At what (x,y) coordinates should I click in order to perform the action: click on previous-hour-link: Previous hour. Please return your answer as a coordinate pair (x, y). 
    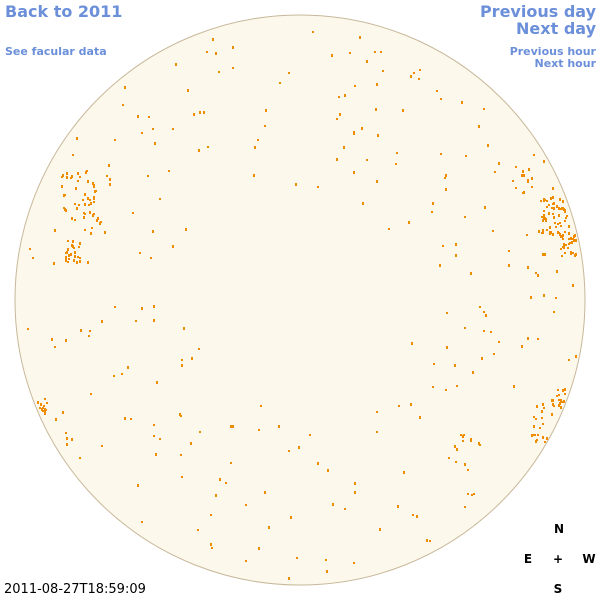
    Looking at the image, I should click on (552, 51).